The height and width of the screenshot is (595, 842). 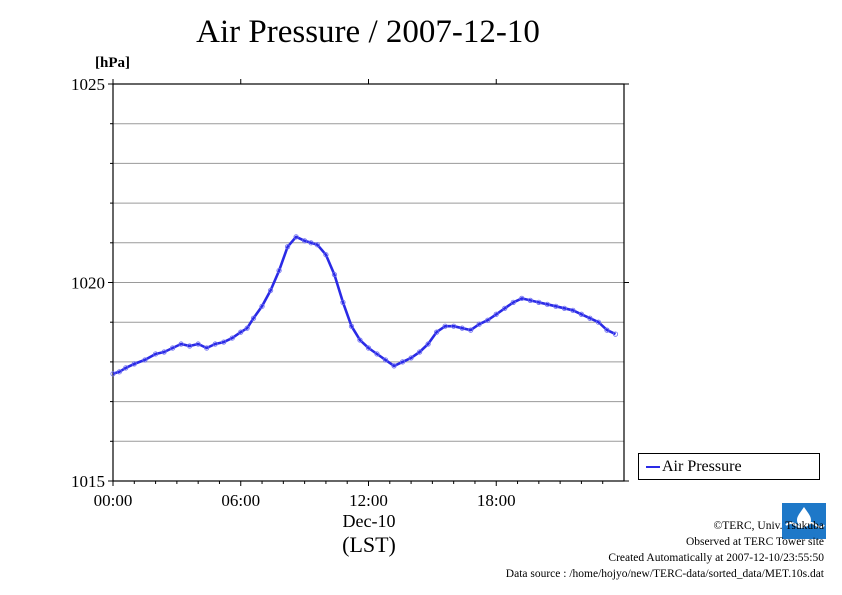 What do you see at coordinates (369, 544) in the screenshot?
I see `x-axis-label: (LST)` at bounding box center [369, 544].